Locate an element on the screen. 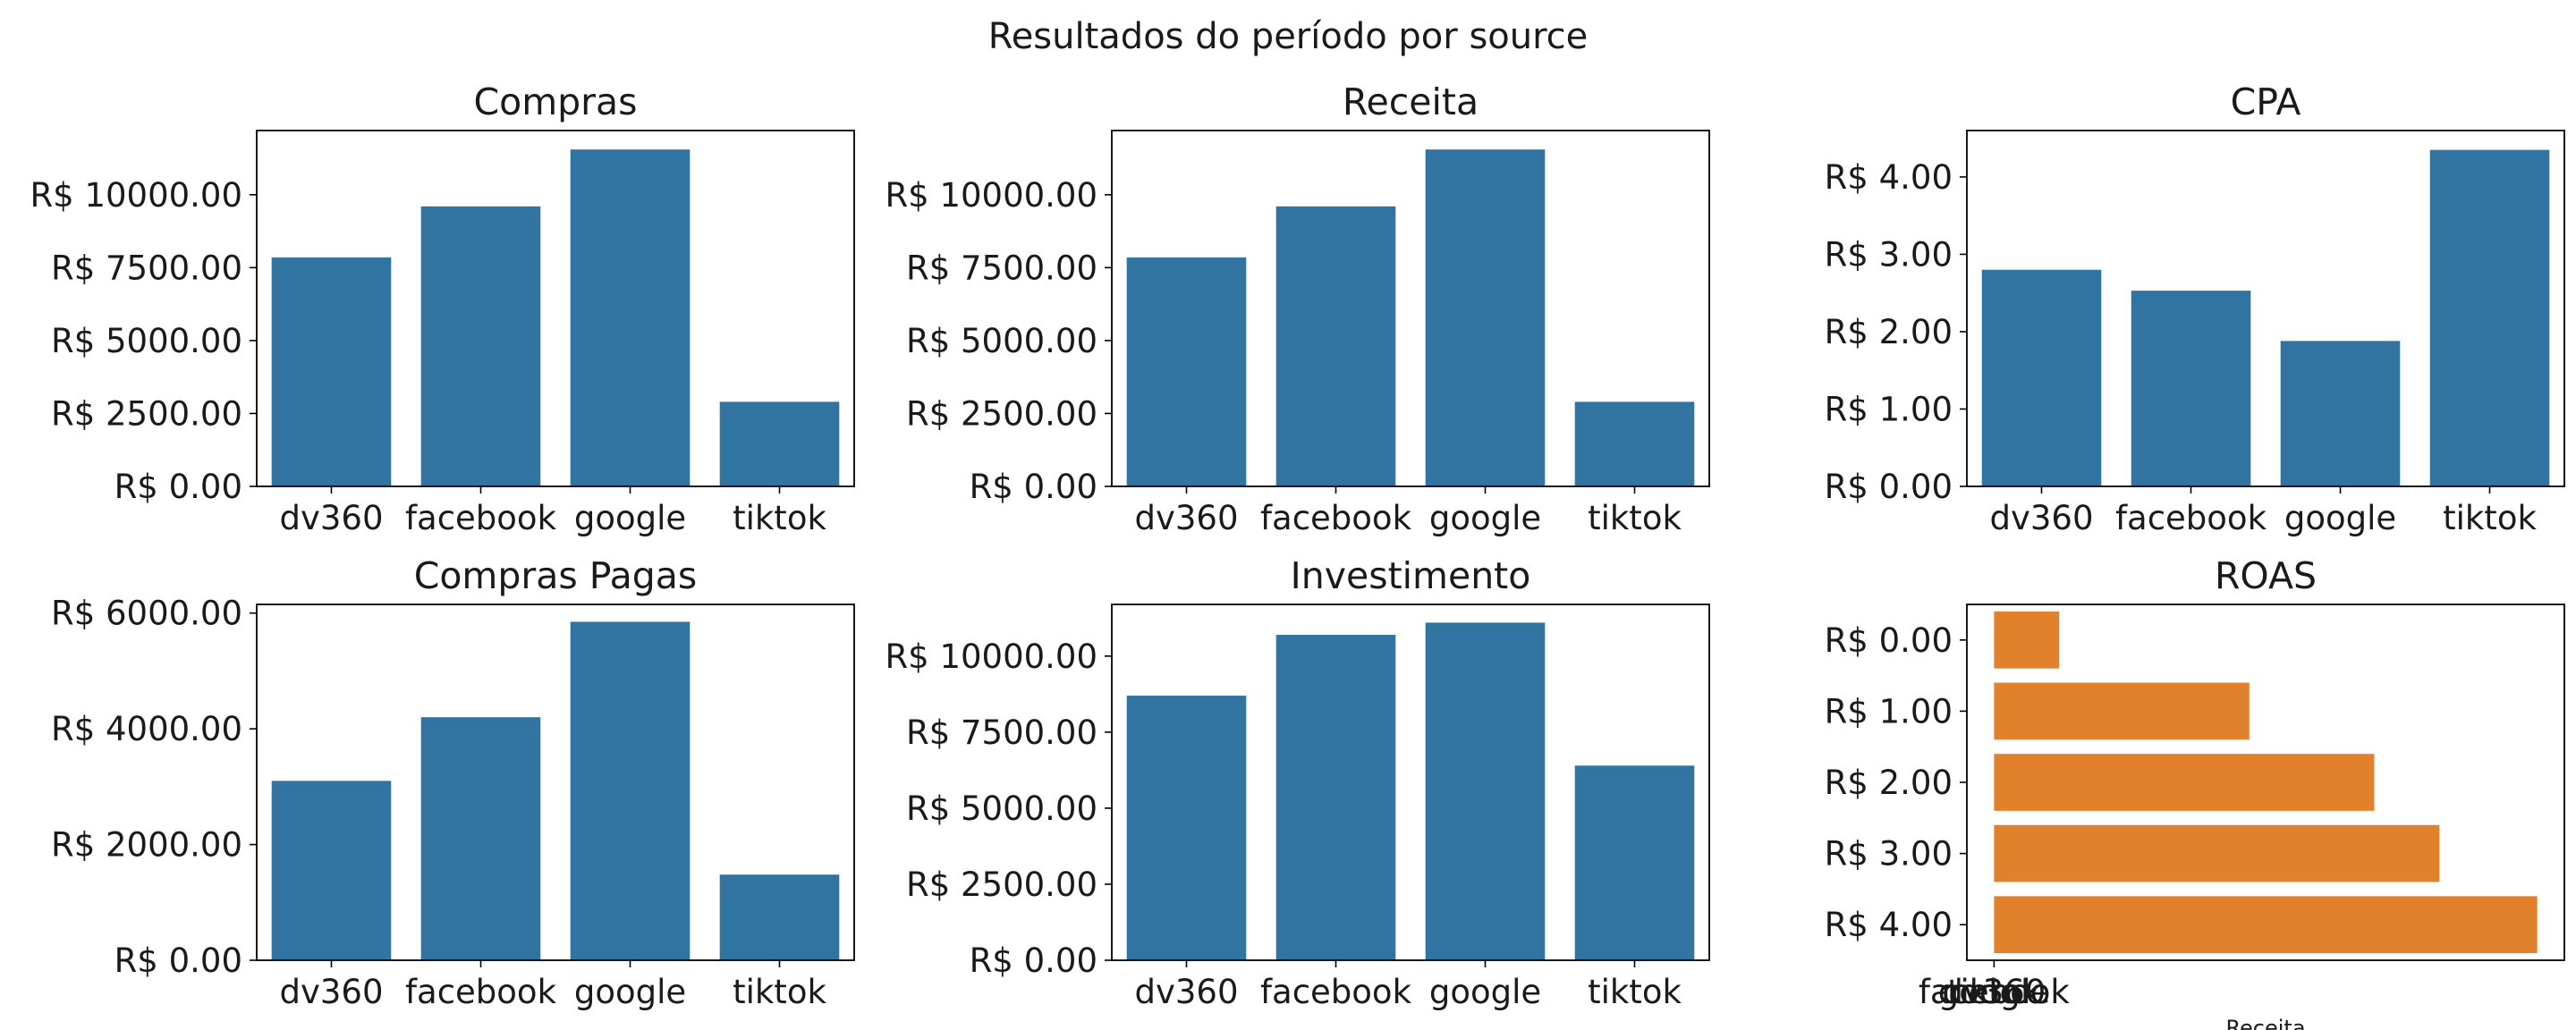 The width and height of the screenshot is (2576, 1030). subplot-title: Compras Pagas is located at coordinates (556, 575).